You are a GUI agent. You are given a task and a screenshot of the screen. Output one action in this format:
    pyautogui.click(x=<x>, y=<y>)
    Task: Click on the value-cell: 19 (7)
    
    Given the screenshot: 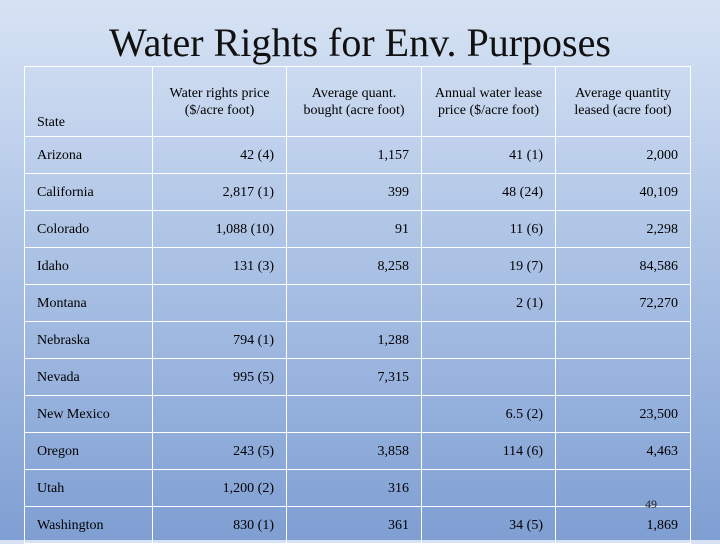 What is the action you would take?
    pyautogui.click(x=488, y=266)
    